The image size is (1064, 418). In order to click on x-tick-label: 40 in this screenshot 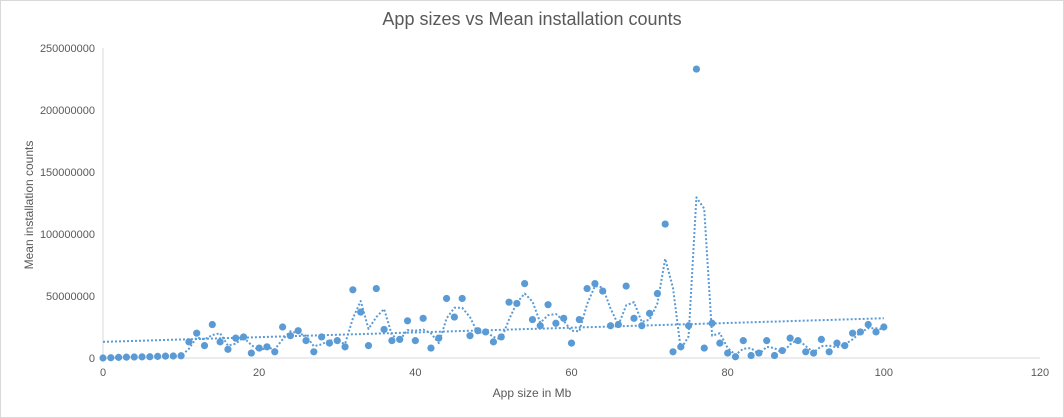, I will do `click(415, 373)`.